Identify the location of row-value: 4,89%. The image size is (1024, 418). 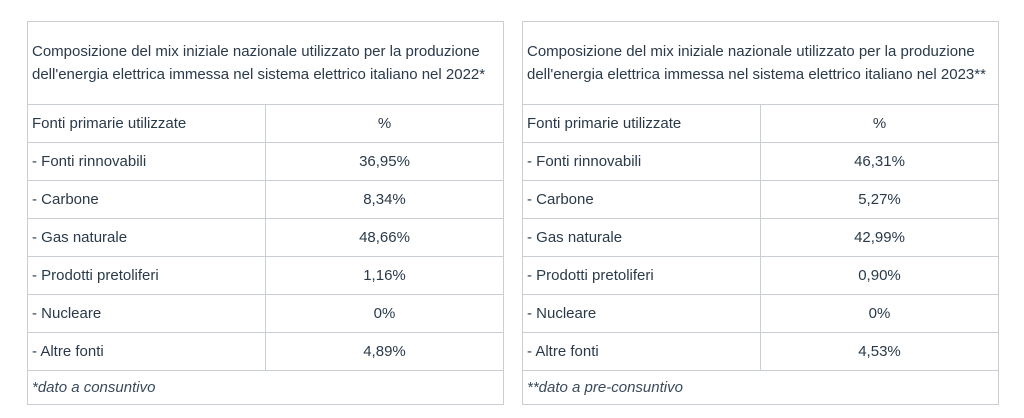
(384, 351).